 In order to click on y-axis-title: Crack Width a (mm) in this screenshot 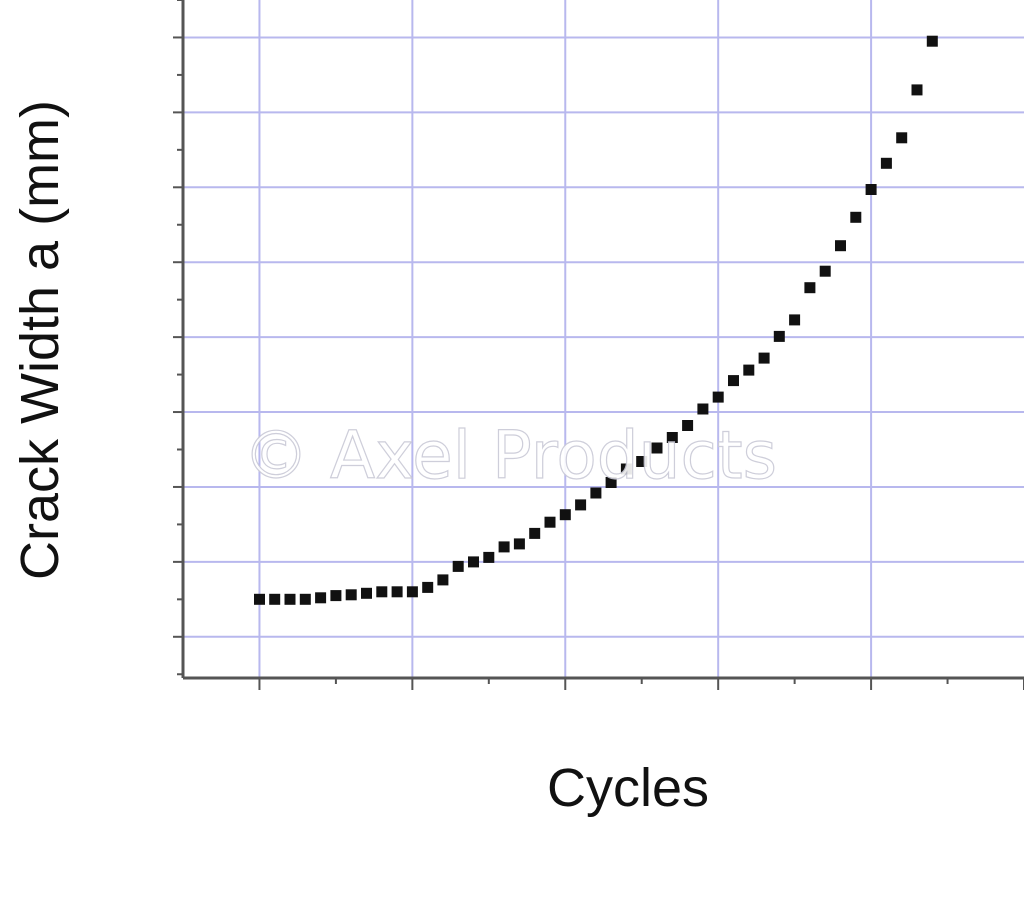, I will do `click(40, 340)`.